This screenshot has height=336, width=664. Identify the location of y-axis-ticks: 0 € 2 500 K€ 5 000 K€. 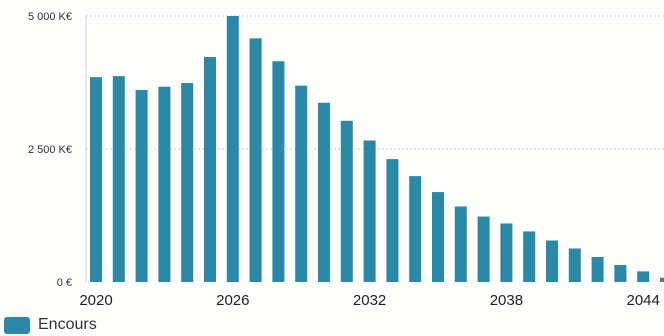
(50, 150).